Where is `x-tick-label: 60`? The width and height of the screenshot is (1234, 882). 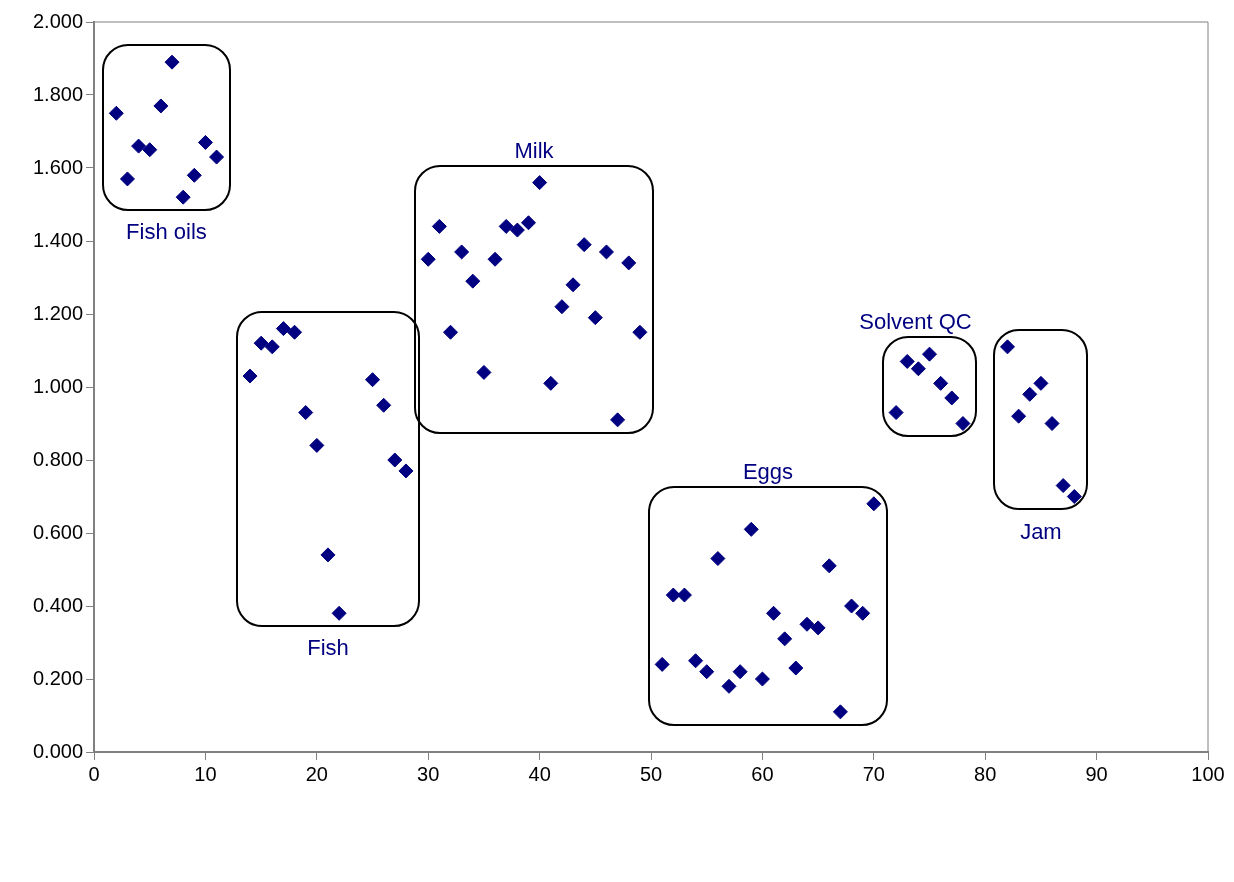
x-tick-label: 60 is located at coordinates (762, 773).